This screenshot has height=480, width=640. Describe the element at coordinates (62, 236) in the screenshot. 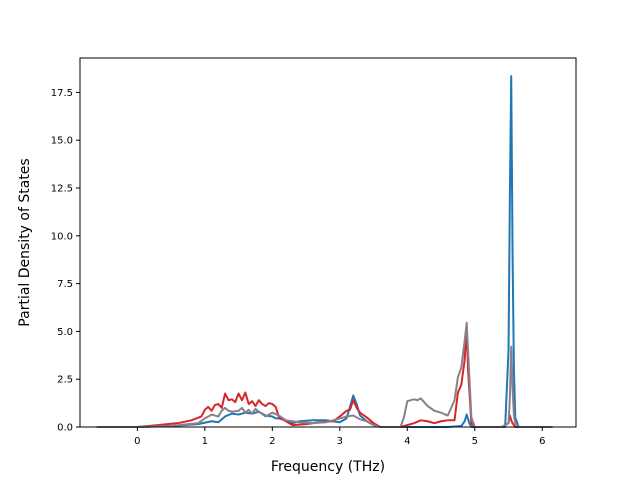

I see `y-tick-label: 10.0` at that location.